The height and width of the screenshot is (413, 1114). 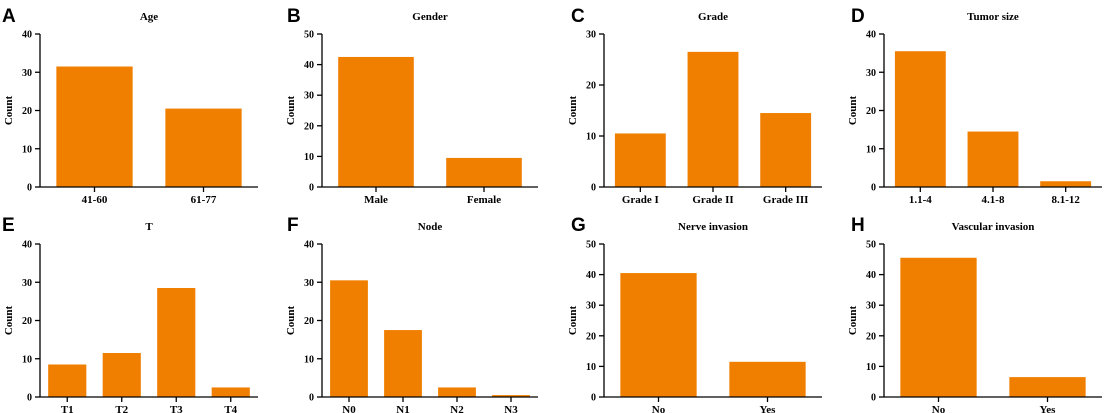 I want to click on panel-letter: A, so click(x=9, y=16).